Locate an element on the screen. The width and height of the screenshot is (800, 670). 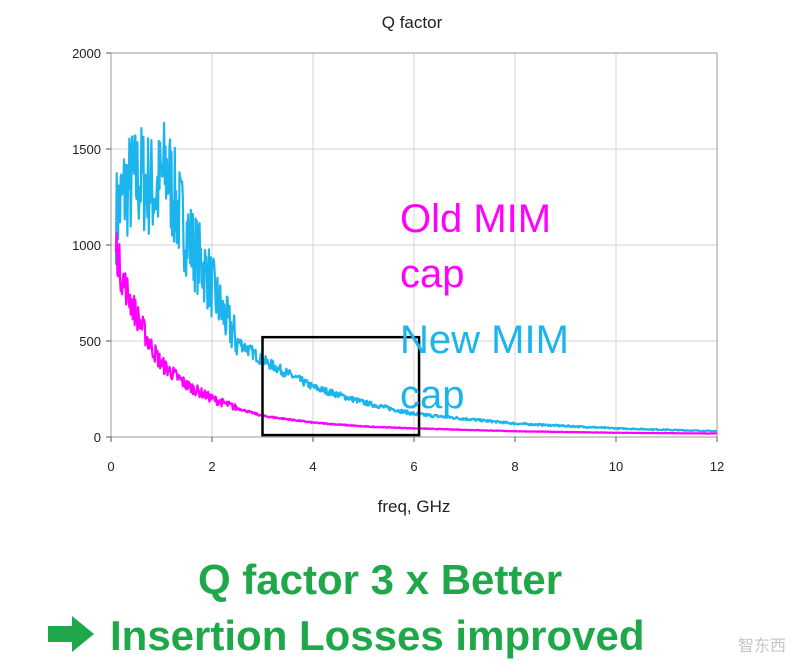
x-tick-label: 8 is located at coordinates (514, 466).